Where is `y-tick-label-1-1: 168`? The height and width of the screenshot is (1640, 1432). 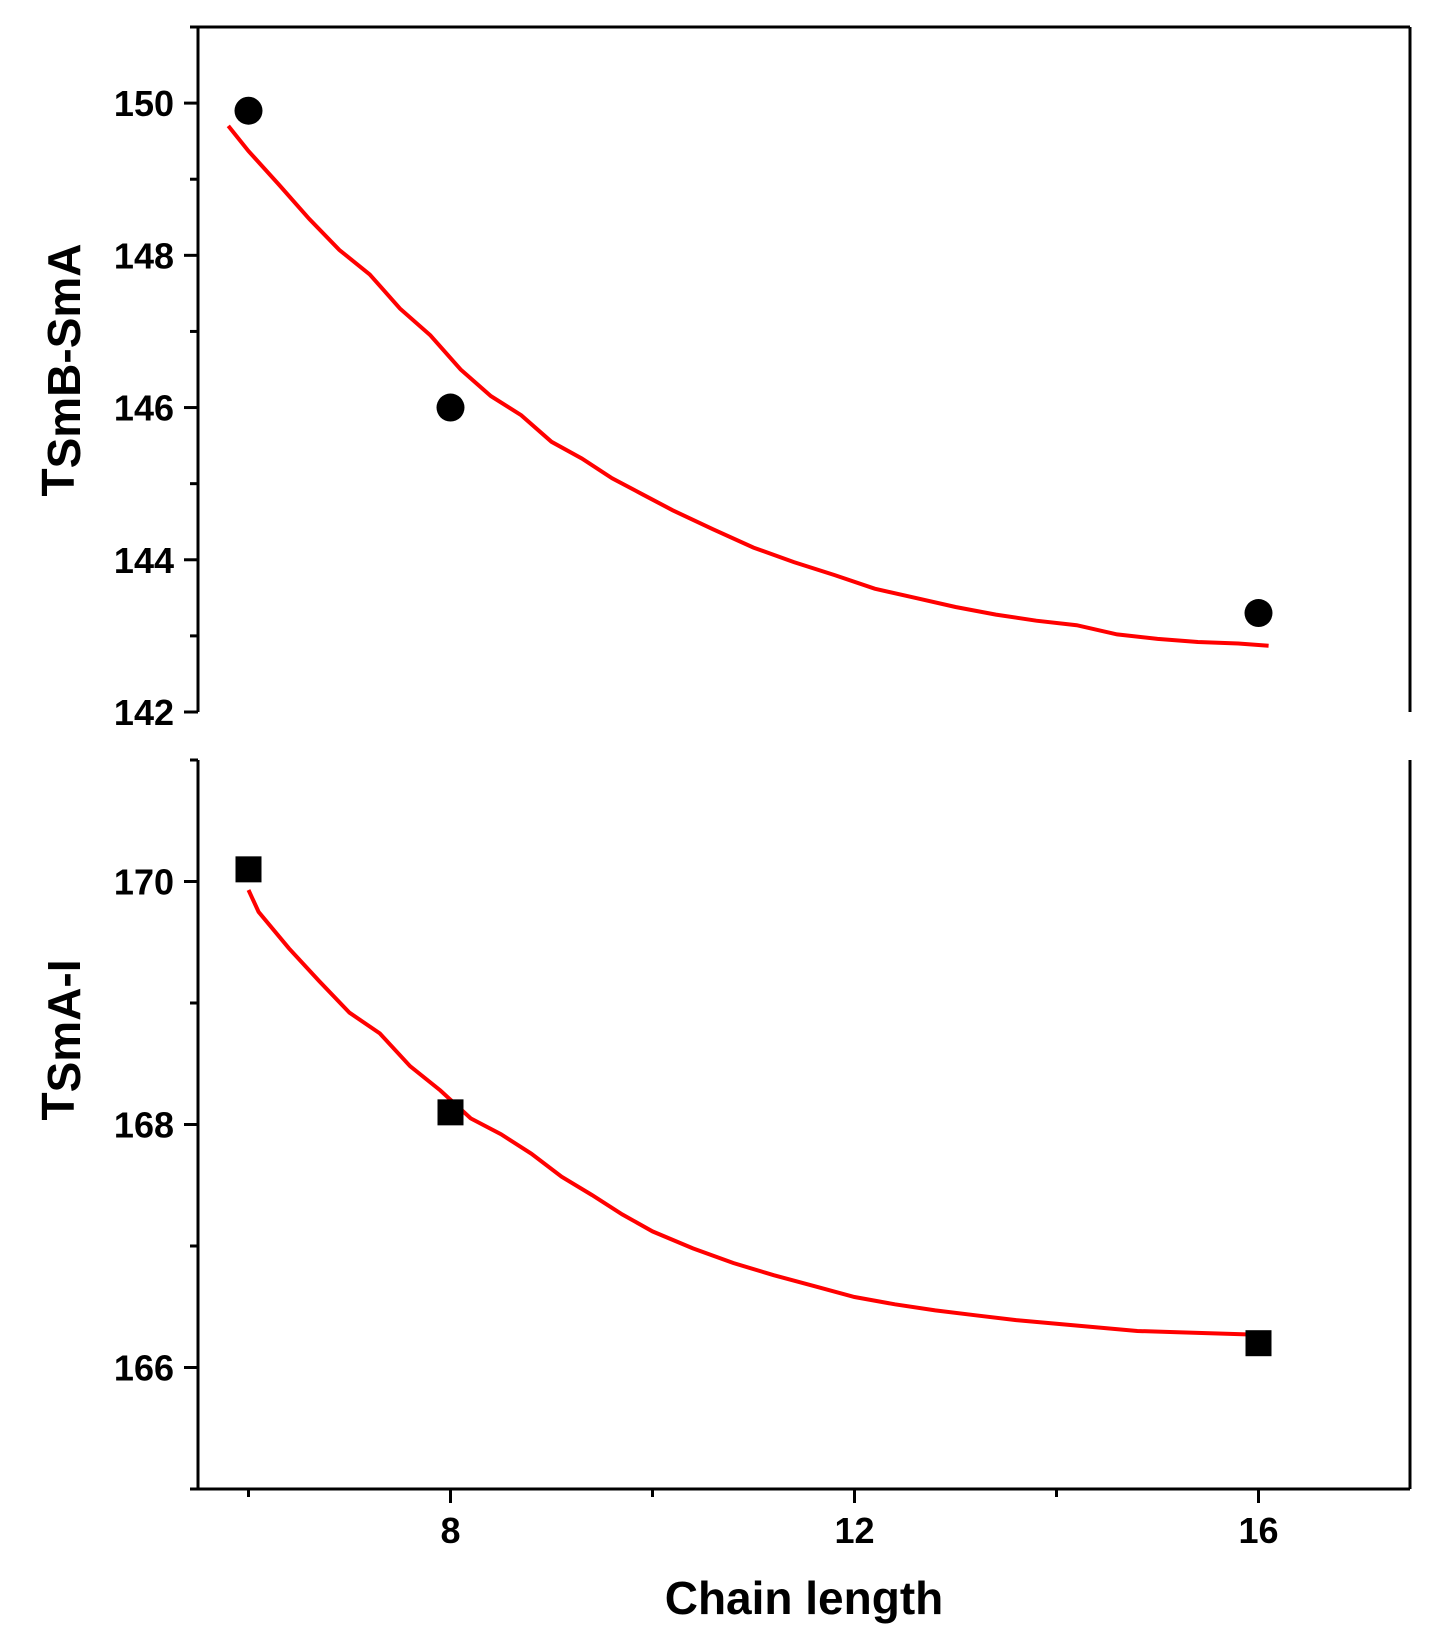
y-tick-label-1-1: 168 is located at coordinates (144, 1125).